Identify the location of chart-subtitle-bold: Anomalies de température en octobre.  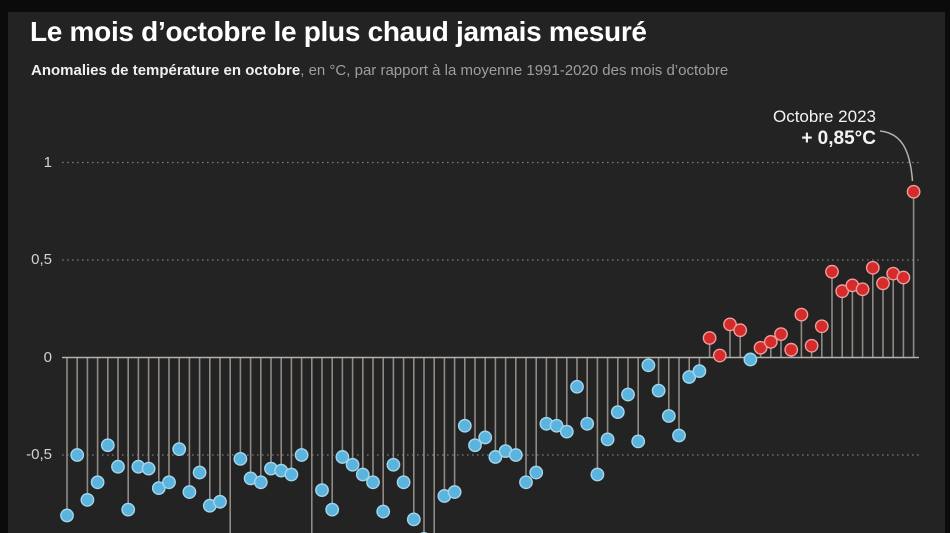
(166, 70).